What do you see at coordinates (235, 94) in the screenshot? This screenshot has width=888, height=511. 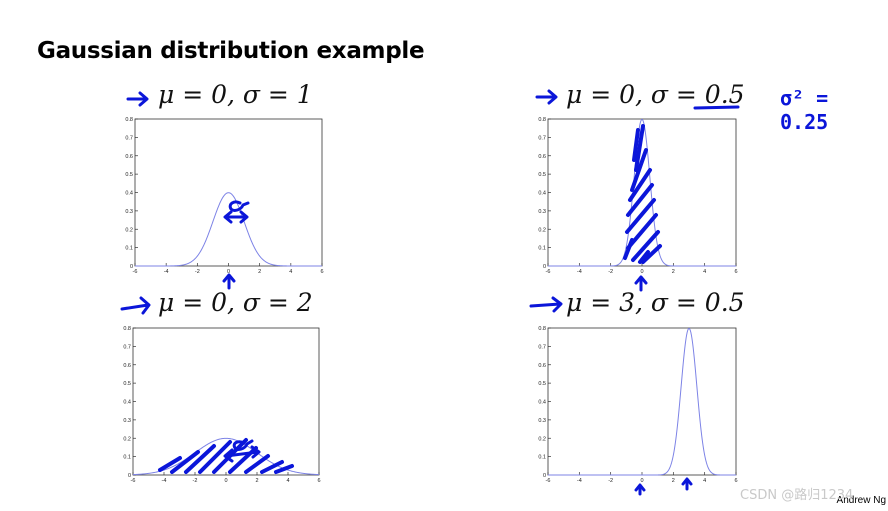 I see `plot-title-1: μ = 0, σ = 1` at bounding box center [235, 94].